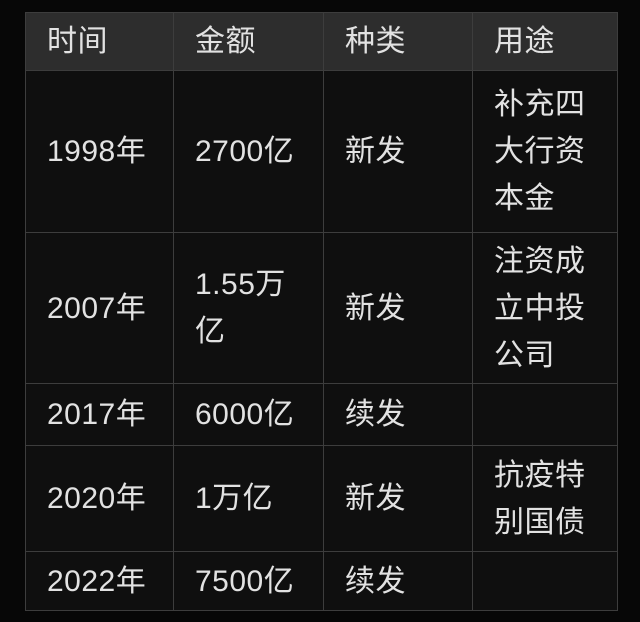 The width and height of the screenshot is (640, 622). Describe the element at coordinates (248, 498) in the screenshot. I see `cell-amount: 1万亿` at that location.